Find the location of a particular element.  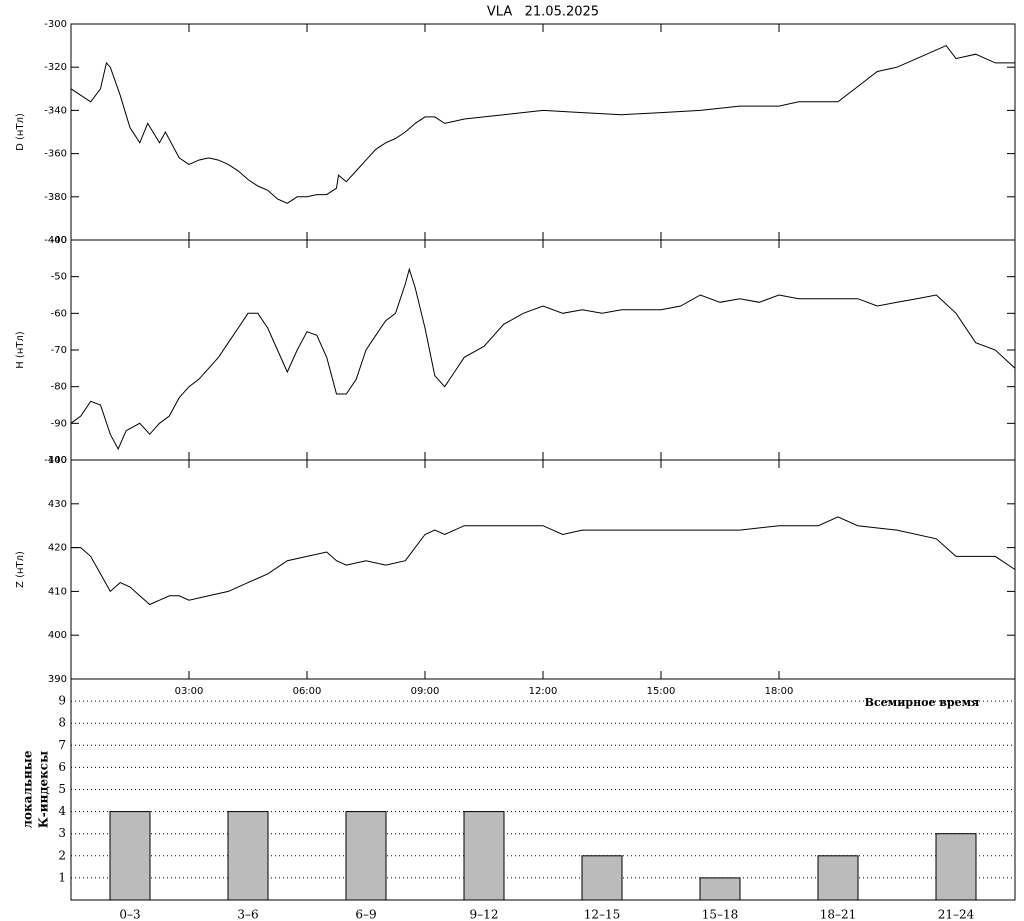

y-axis-label: H (нТл) is located at coordinates (20, 350).